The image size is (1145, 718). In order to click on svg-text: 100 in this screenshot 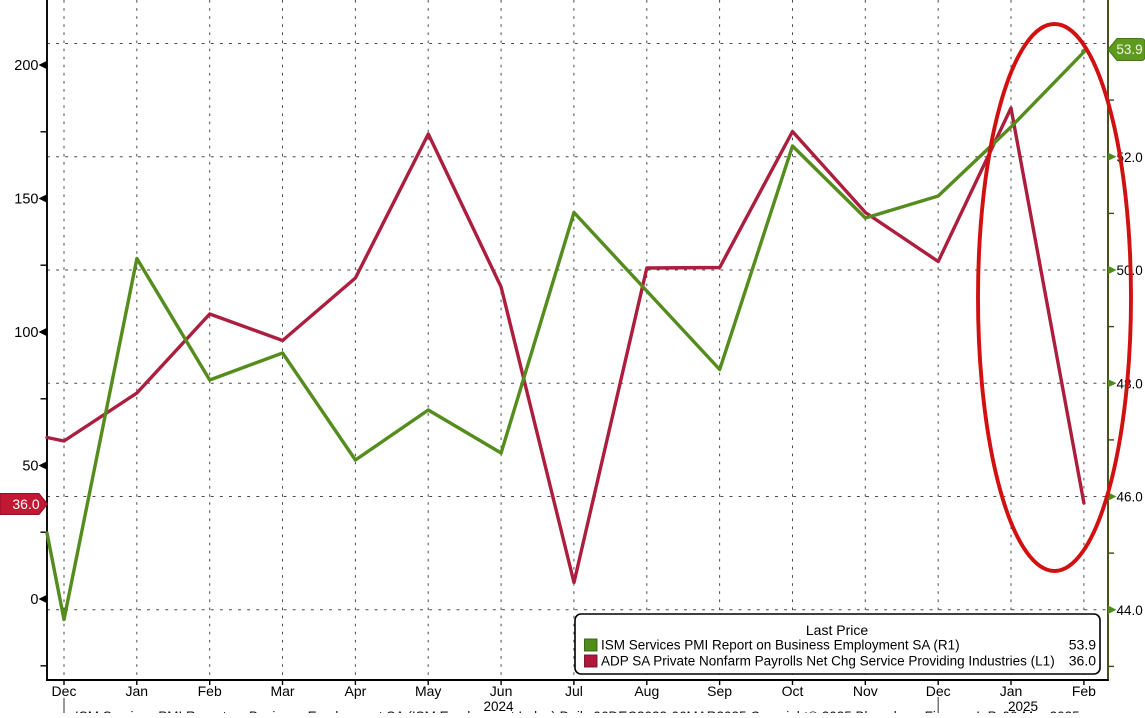, I will do `click(26, 333)`.